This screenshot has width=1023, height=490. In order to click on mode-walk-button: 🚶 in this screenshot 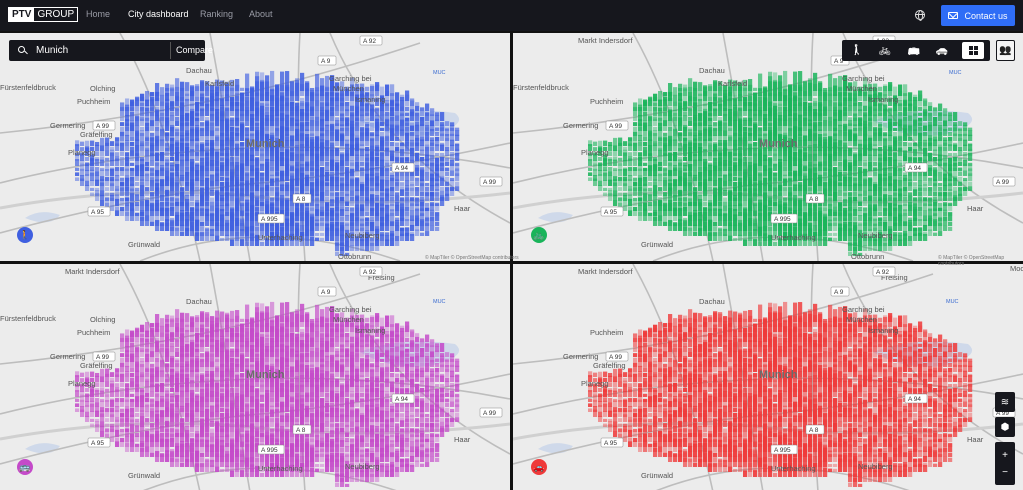, I will do `click(857, 50)`.